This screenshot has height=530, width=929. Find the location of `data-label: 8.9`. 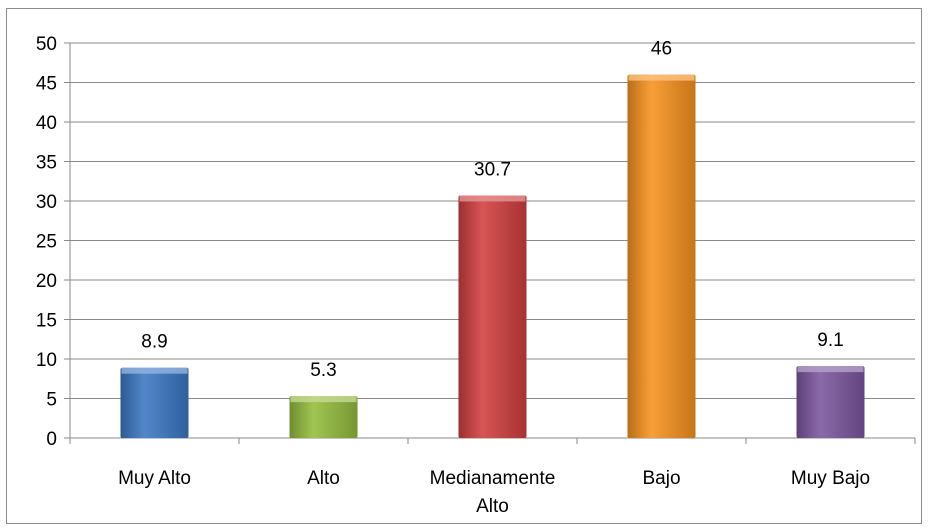

data-label: 8.9 is located at coordinates (154, 342).